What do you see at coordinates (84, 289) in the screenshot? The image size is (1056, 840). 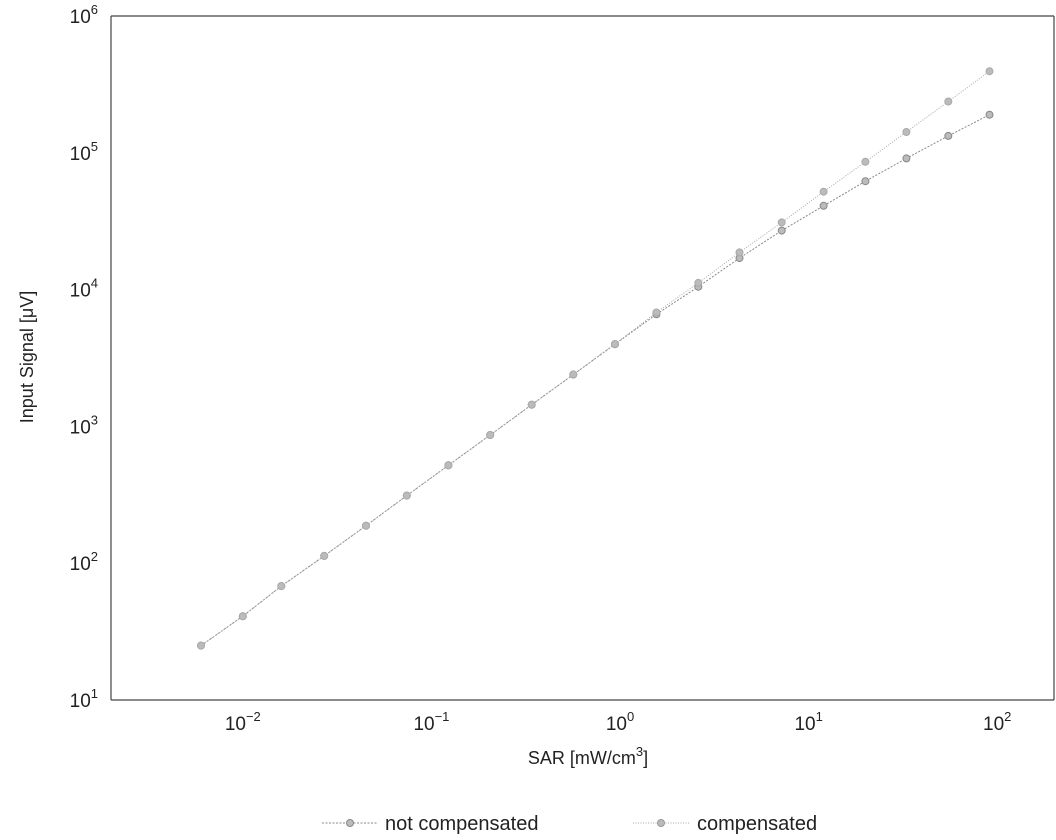 I see `y-tick-label: 10⁴` at bounding box center [84, 289].